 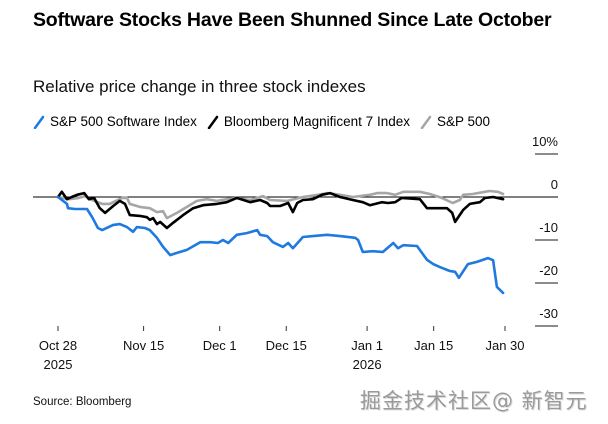 What do you see at coordinates (474, 401) in the screenshot?
I see `watermark: 掘金技术社区@ 新智元` at bounding box center [474, 401].